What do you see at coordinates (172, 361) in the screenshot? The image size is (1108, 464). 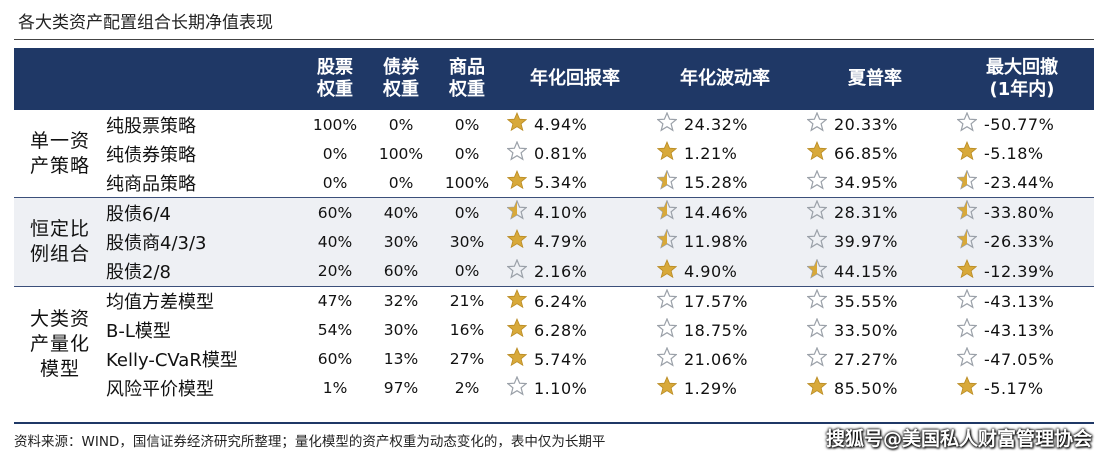 I see `strategy-name: Kelly-CVaR模型` at bounding box center [172, 361].